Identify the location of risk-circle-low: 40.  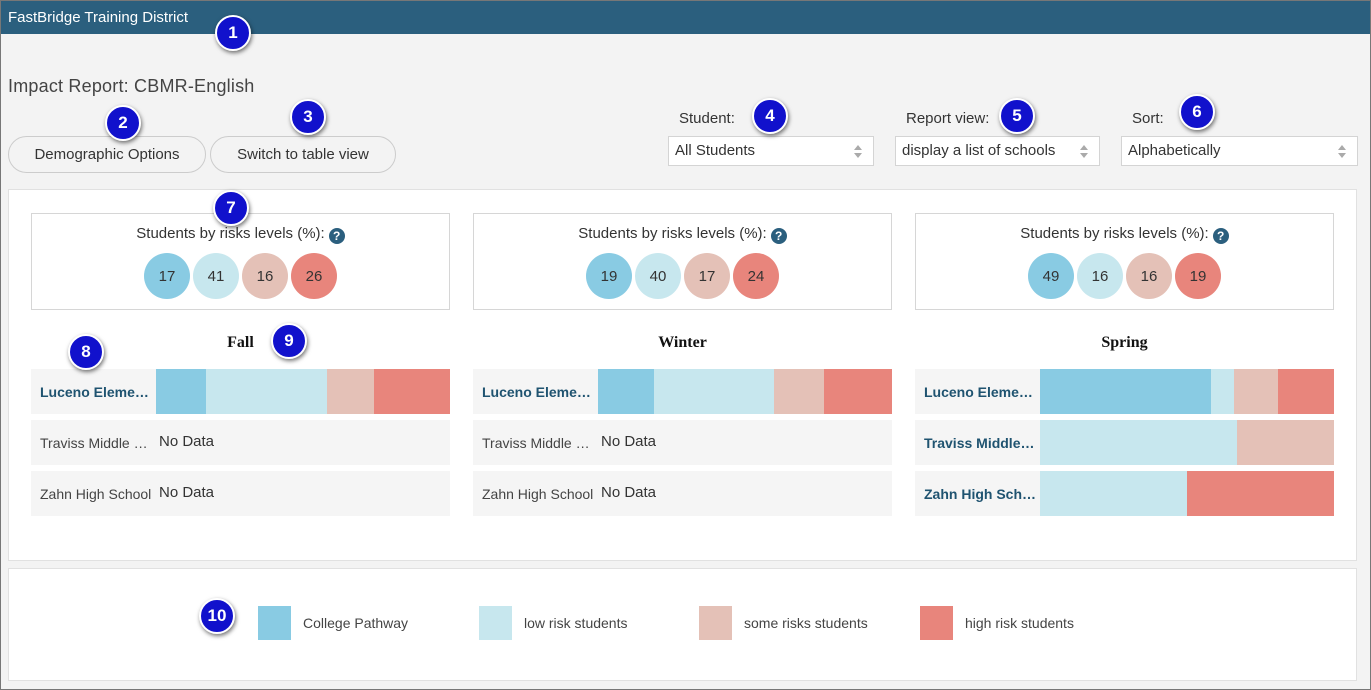
(658, 276).